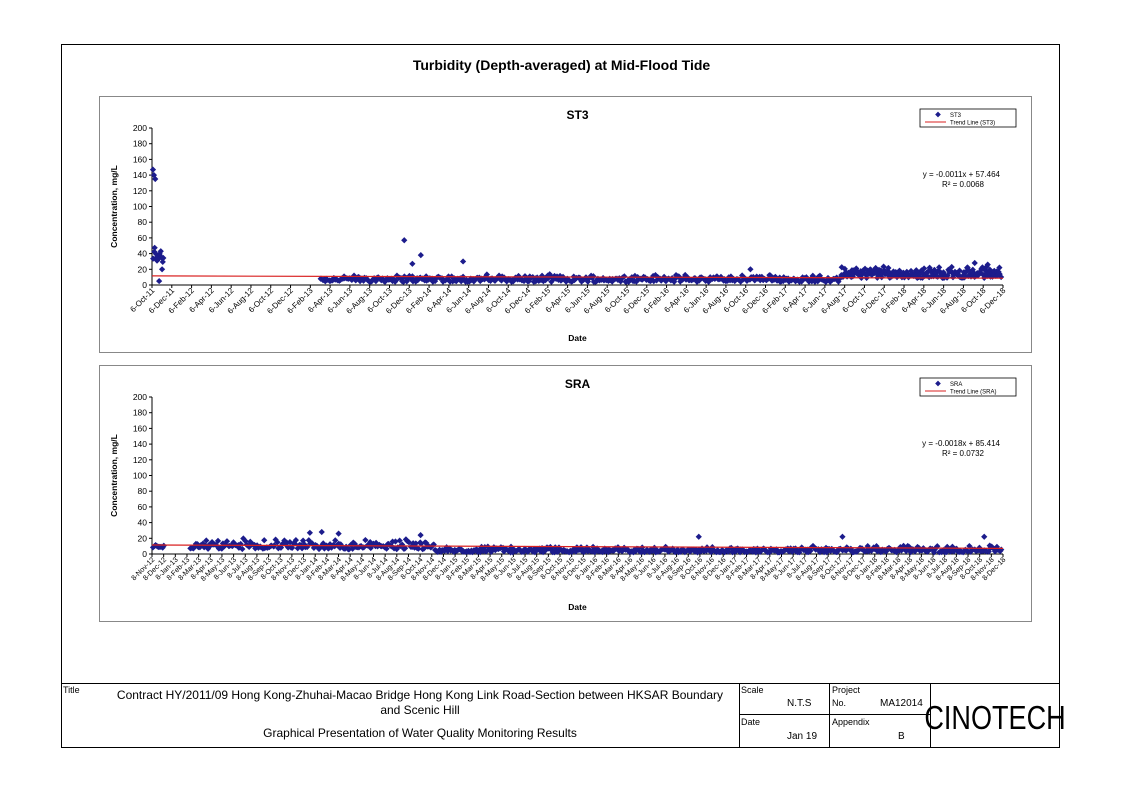 This screenshot has height=794, width=1123. What do you see at coordinates (577, 115) in the screenshot?
I see `chart-title: ST3` at bounding box center [577, 115].